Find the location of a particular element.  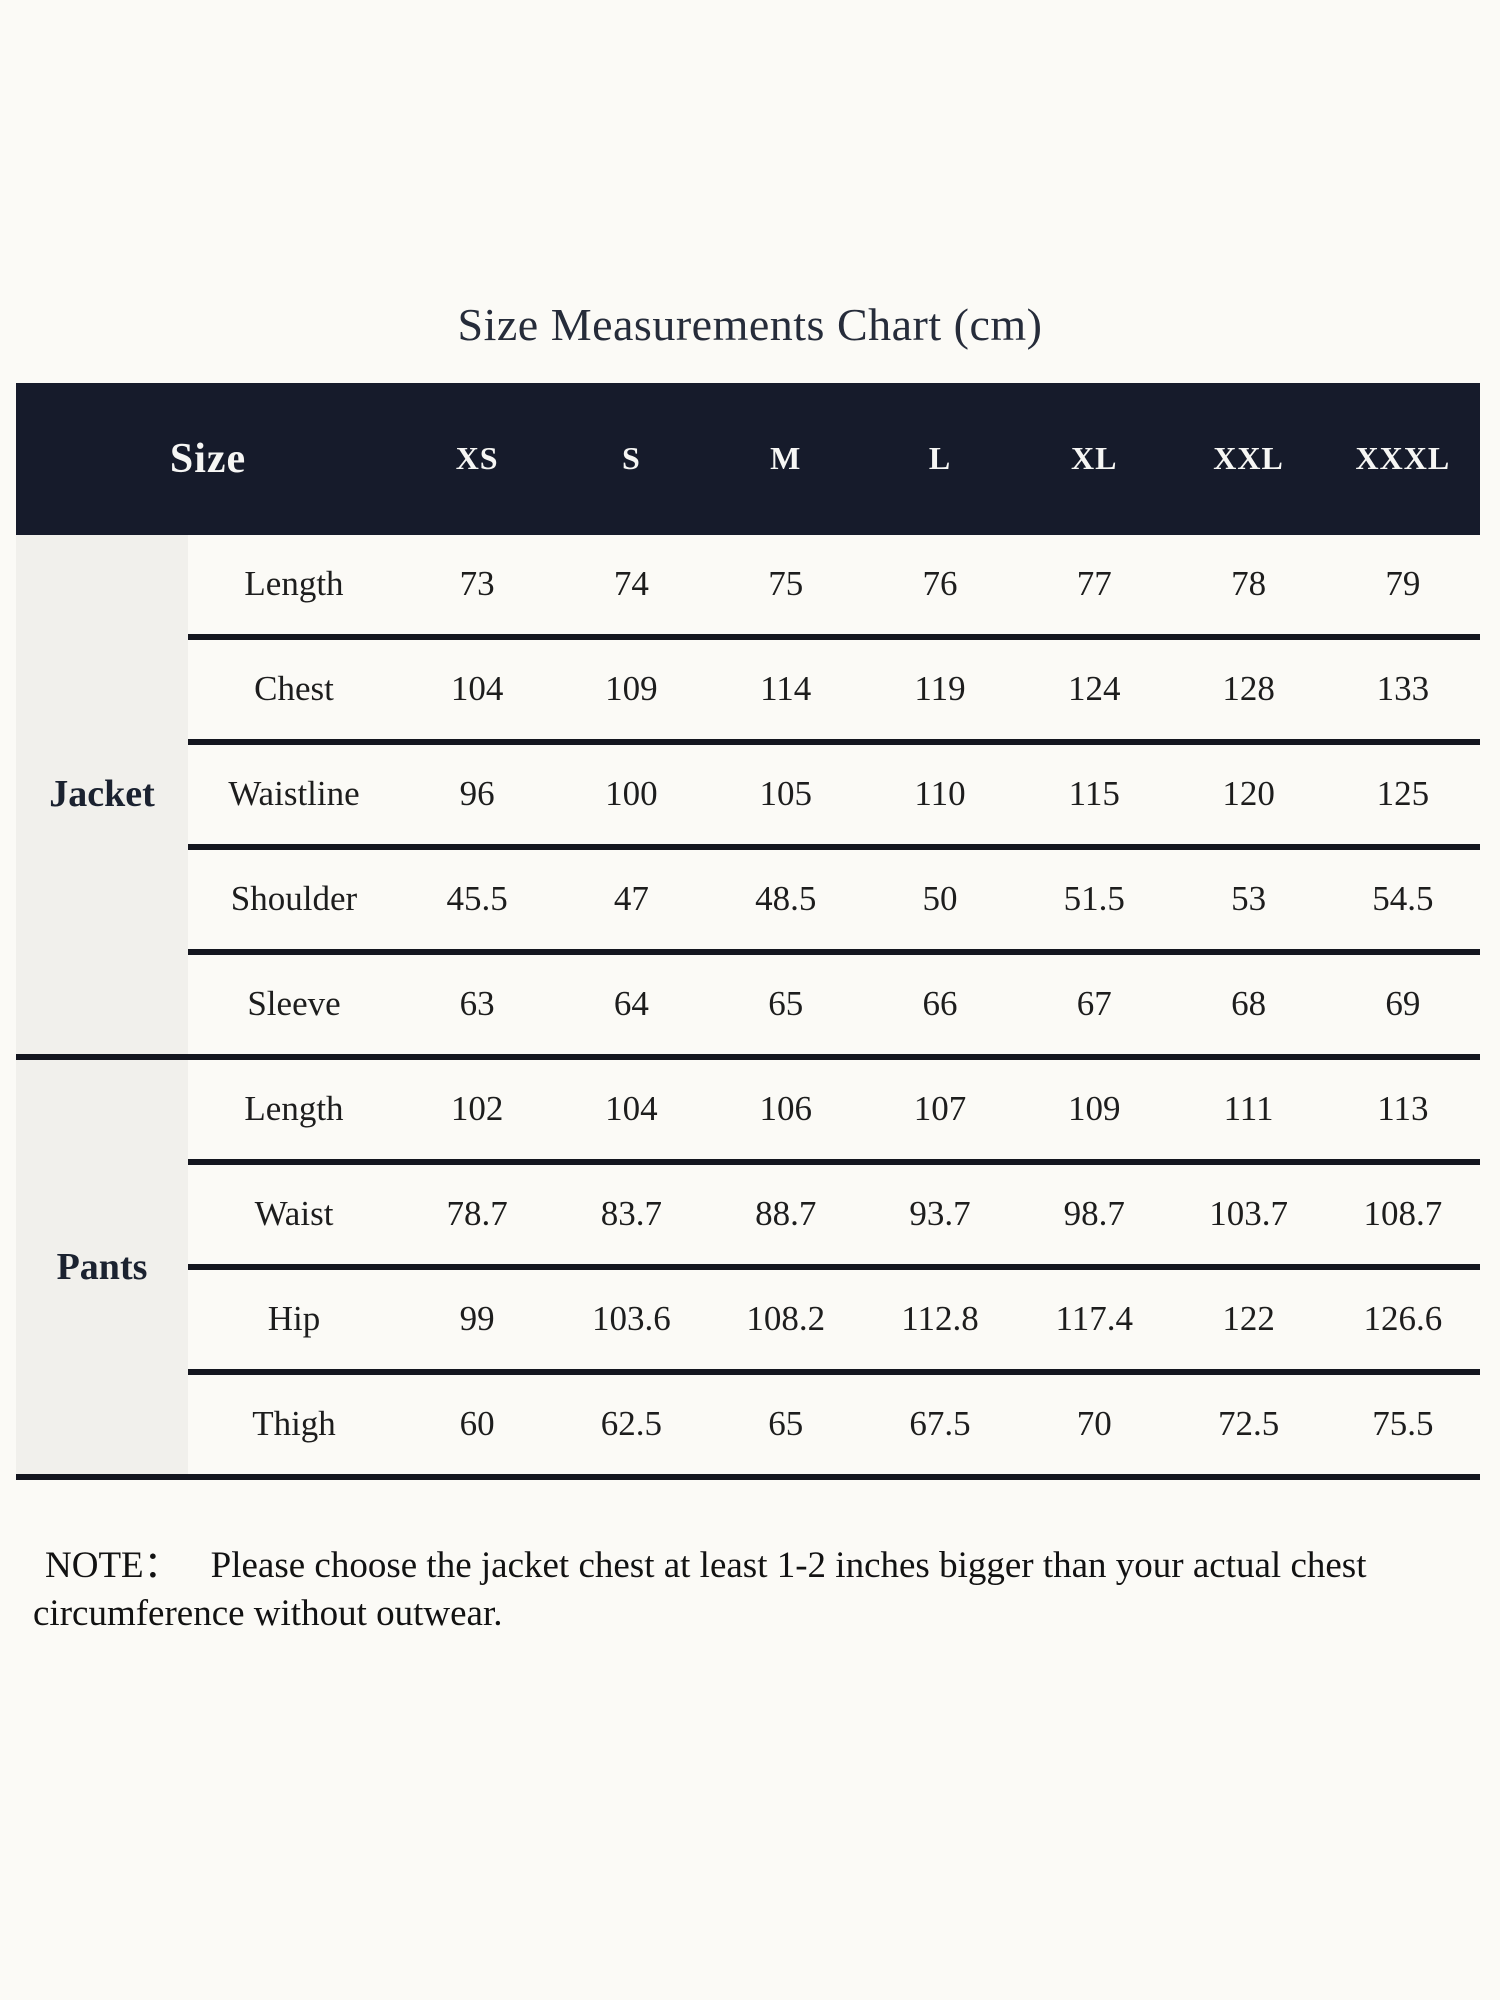

table-cell: 125 is located at coordinates (1402, 797).